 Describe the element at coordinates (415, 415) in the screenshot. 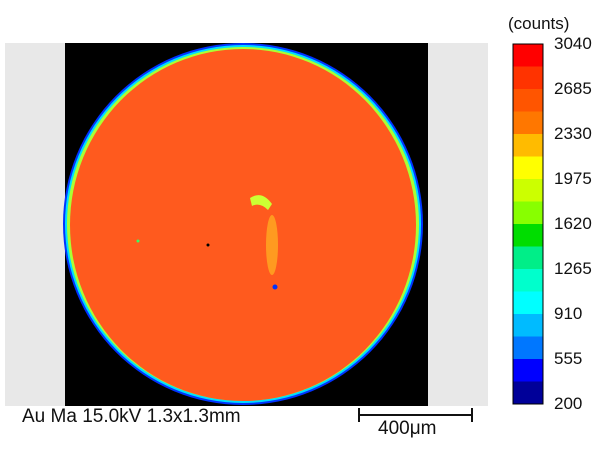

I see `scale-bar` at that location.